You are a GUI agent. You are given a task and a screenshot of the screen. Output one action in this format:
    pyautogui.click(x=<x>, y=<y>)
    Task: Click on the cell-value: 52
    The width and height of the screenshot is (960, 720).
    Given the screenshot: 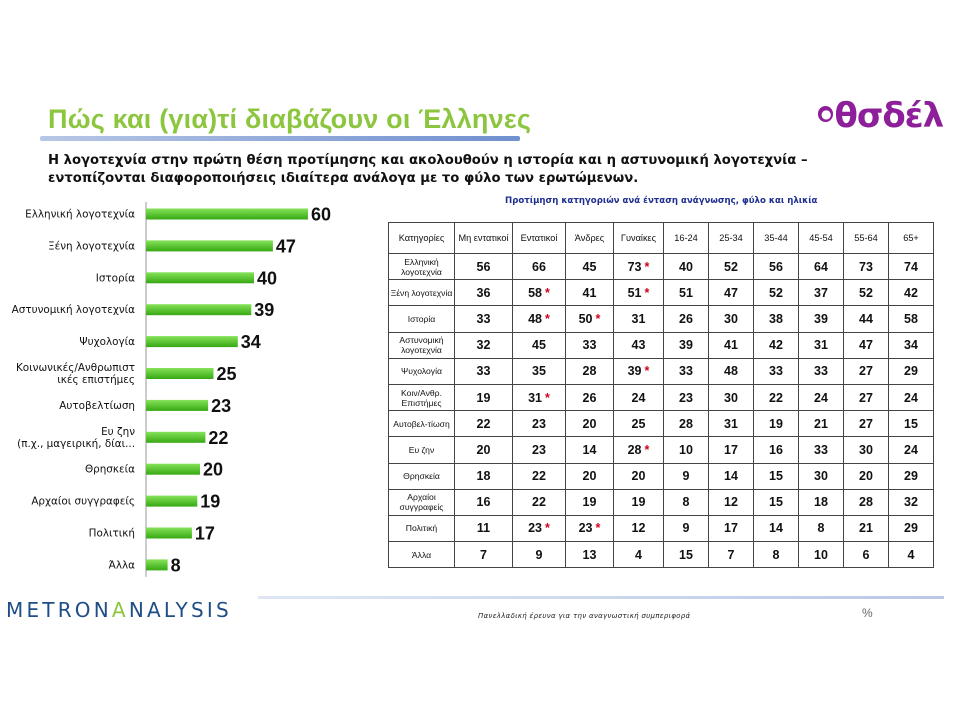 What is the action you would take?
    pyautogui.click(x=866, y=292)
    